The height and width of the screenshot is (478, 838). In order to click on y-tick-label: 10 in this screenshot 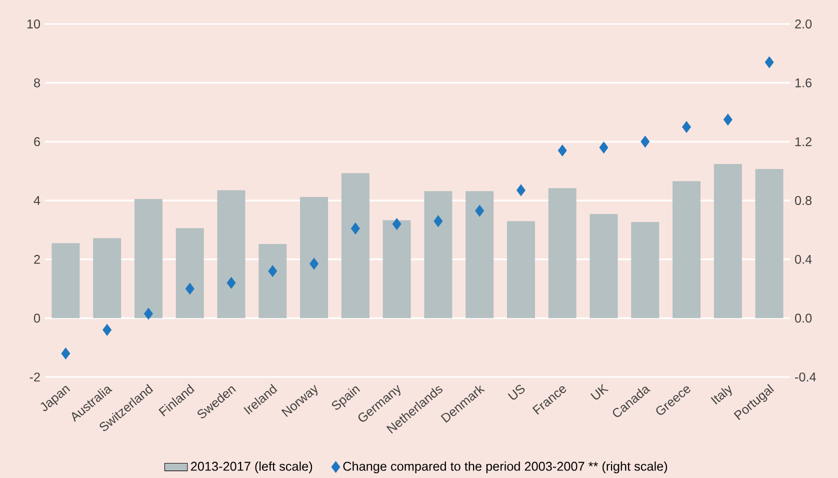, I will do `click(33, 24)`.